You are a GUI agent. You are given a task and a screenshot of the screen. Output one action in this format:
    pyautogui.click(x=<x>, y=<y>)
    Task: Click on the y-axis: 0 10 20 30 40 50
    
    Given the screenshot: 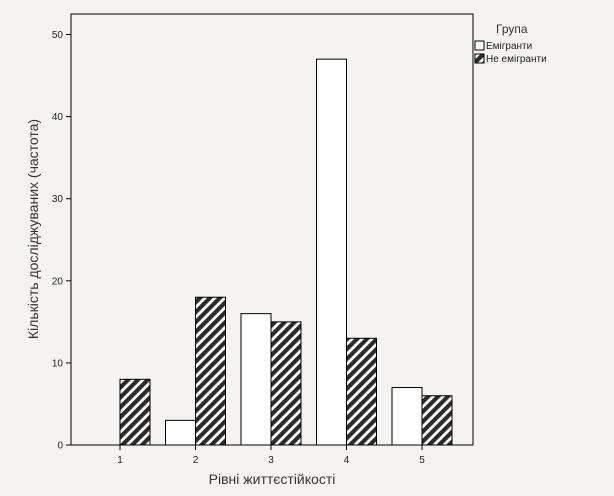 What is the action you would take?
    pyautogui.click(x=61, y=241)
    